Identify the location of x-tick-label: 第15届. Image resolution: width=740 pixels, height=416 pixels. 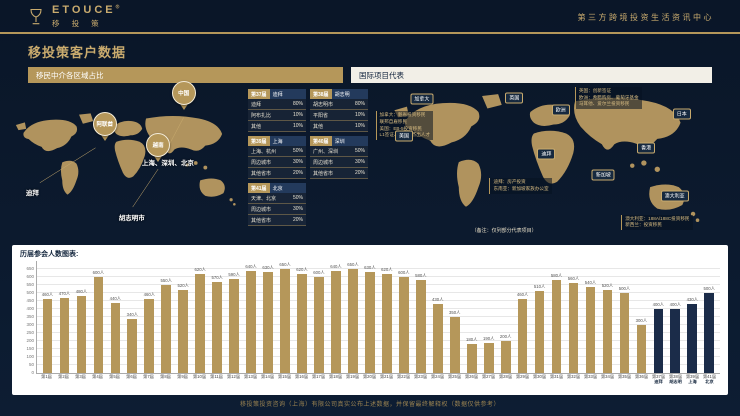
(284, 376).